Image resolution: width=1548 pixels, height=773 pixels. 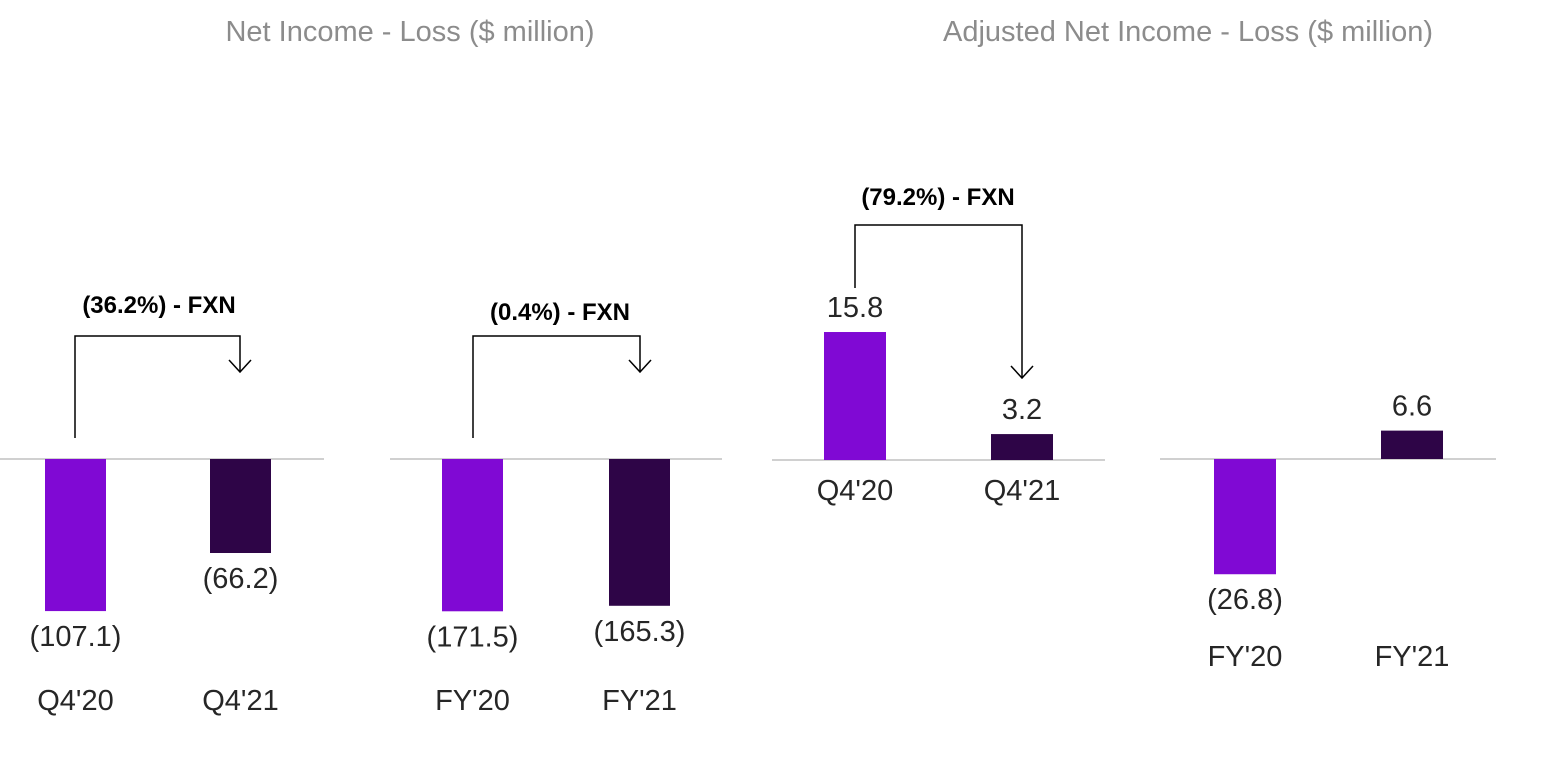 What do you see at coordinates (158, 305) in the screenshot?
I see `chart1-change-annotation: (36.2%) - FXN` at bounding box center [158, 305].